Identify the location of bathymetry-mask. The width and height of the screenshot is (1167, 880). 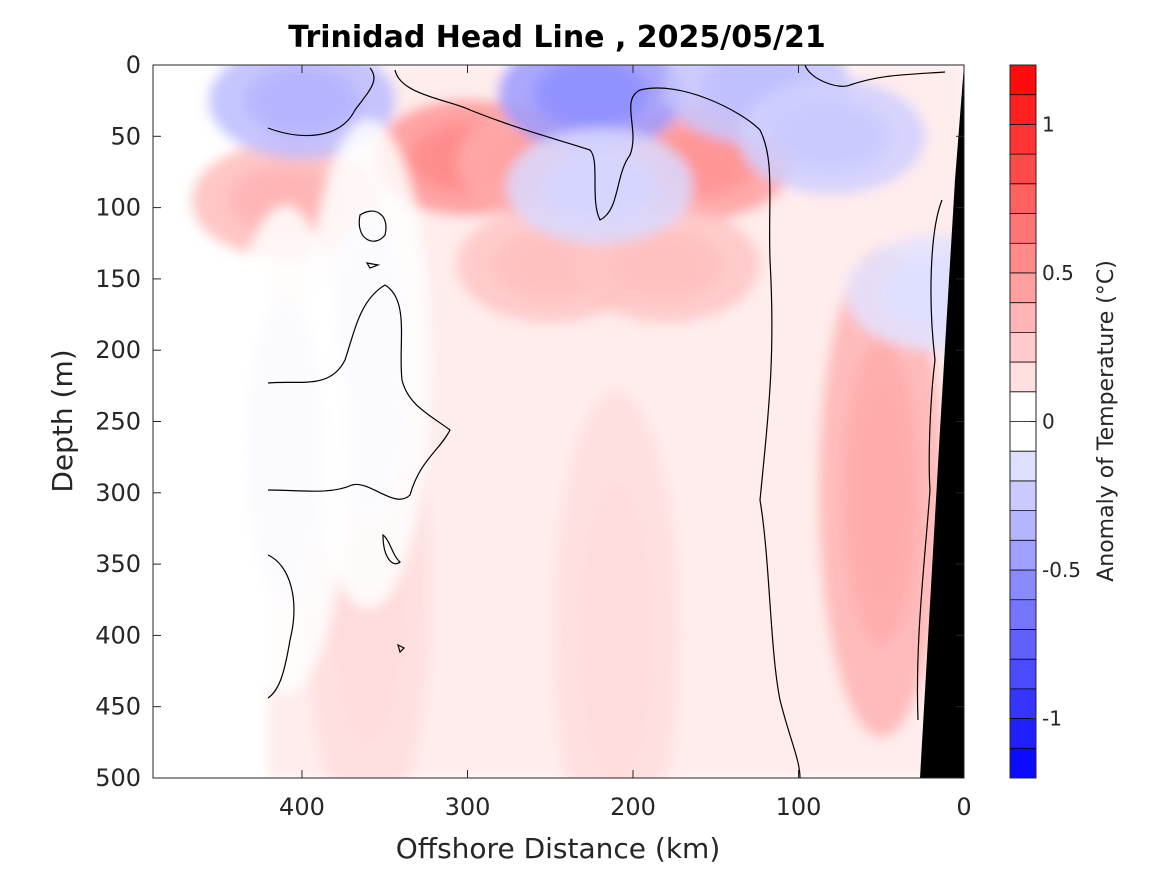
(942, 421).